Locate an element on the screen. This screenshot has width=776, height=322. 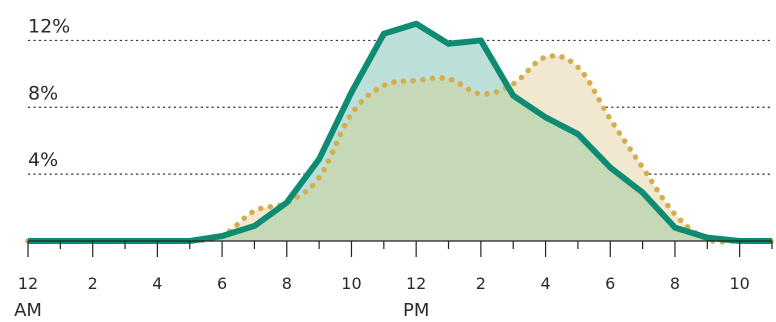
y-tick-label: 4% is located at coordinates (43, 160).